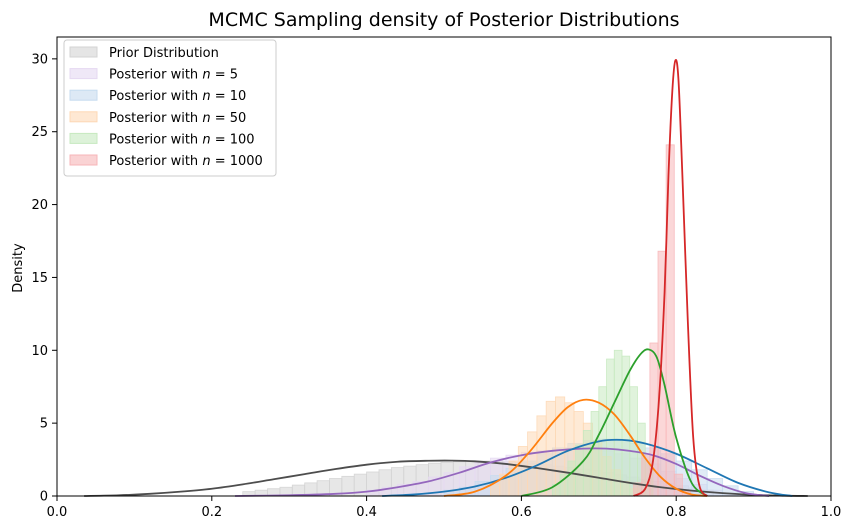 The height and width of the screenshot is (530, 853). What do you see at coordinates (44, 424) in the screenshot?
I see `y-tick-label: 5` at bounding box center [44, 424].